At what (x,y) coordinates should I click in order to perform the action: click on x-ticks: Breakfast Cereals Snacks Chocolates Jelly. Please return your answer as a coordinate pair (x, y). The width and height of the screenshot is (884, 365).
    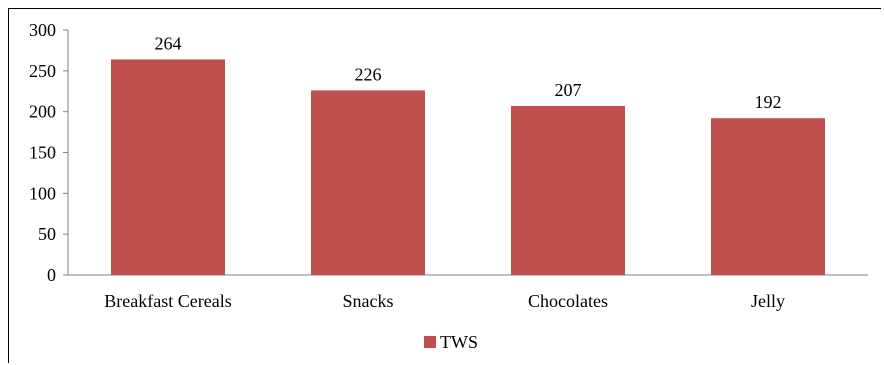
    Looking at the image, I should click on (444, 301).